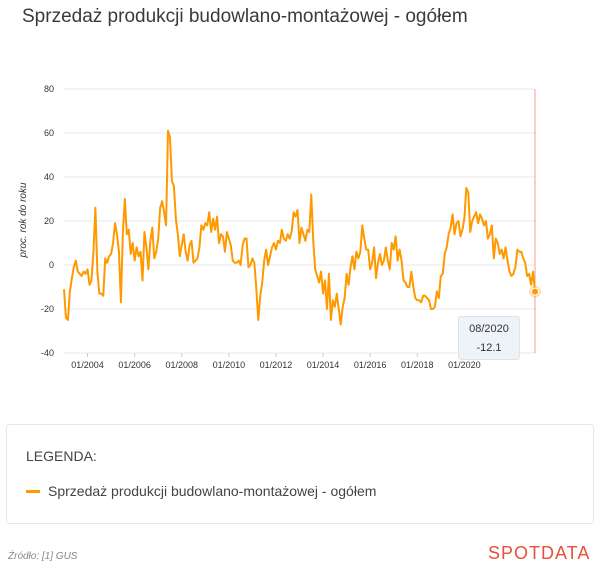 The image size is (600, 583). Describe the element at coordinates (323, 365) in the screenshot. I see `x-tick-label: 01/2014` at that location.